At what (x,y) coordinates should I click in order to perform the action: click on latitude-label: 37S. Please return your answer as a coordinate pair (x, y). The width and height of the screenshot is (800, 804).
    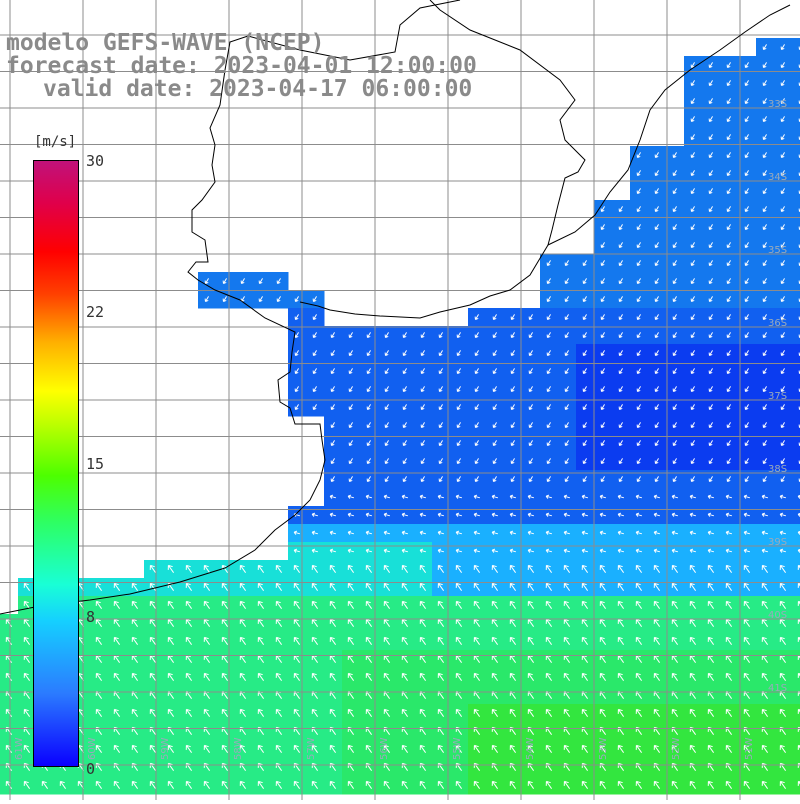
    Looking at the image, I should click on (777, 396).